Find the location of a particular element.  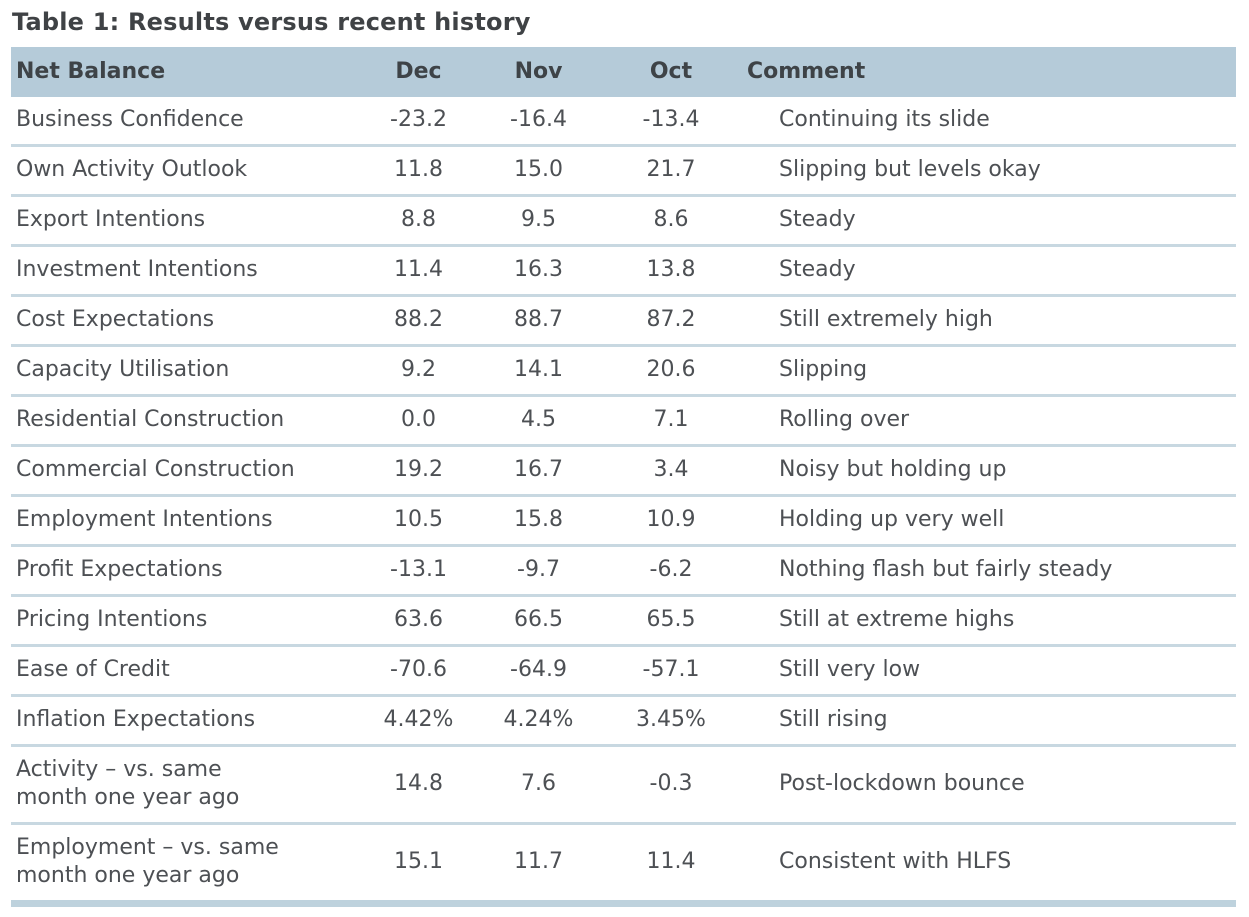

row-label-cell: Employment – vs. same month one year ago is located at coordinates (186, 865).